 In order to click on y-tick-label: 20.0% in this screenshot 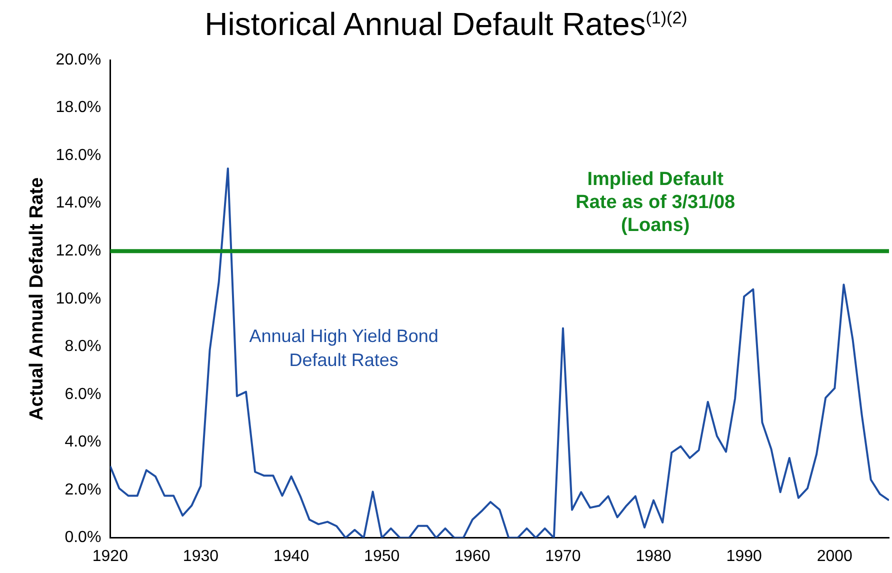, I will do `click(79, 59)`.